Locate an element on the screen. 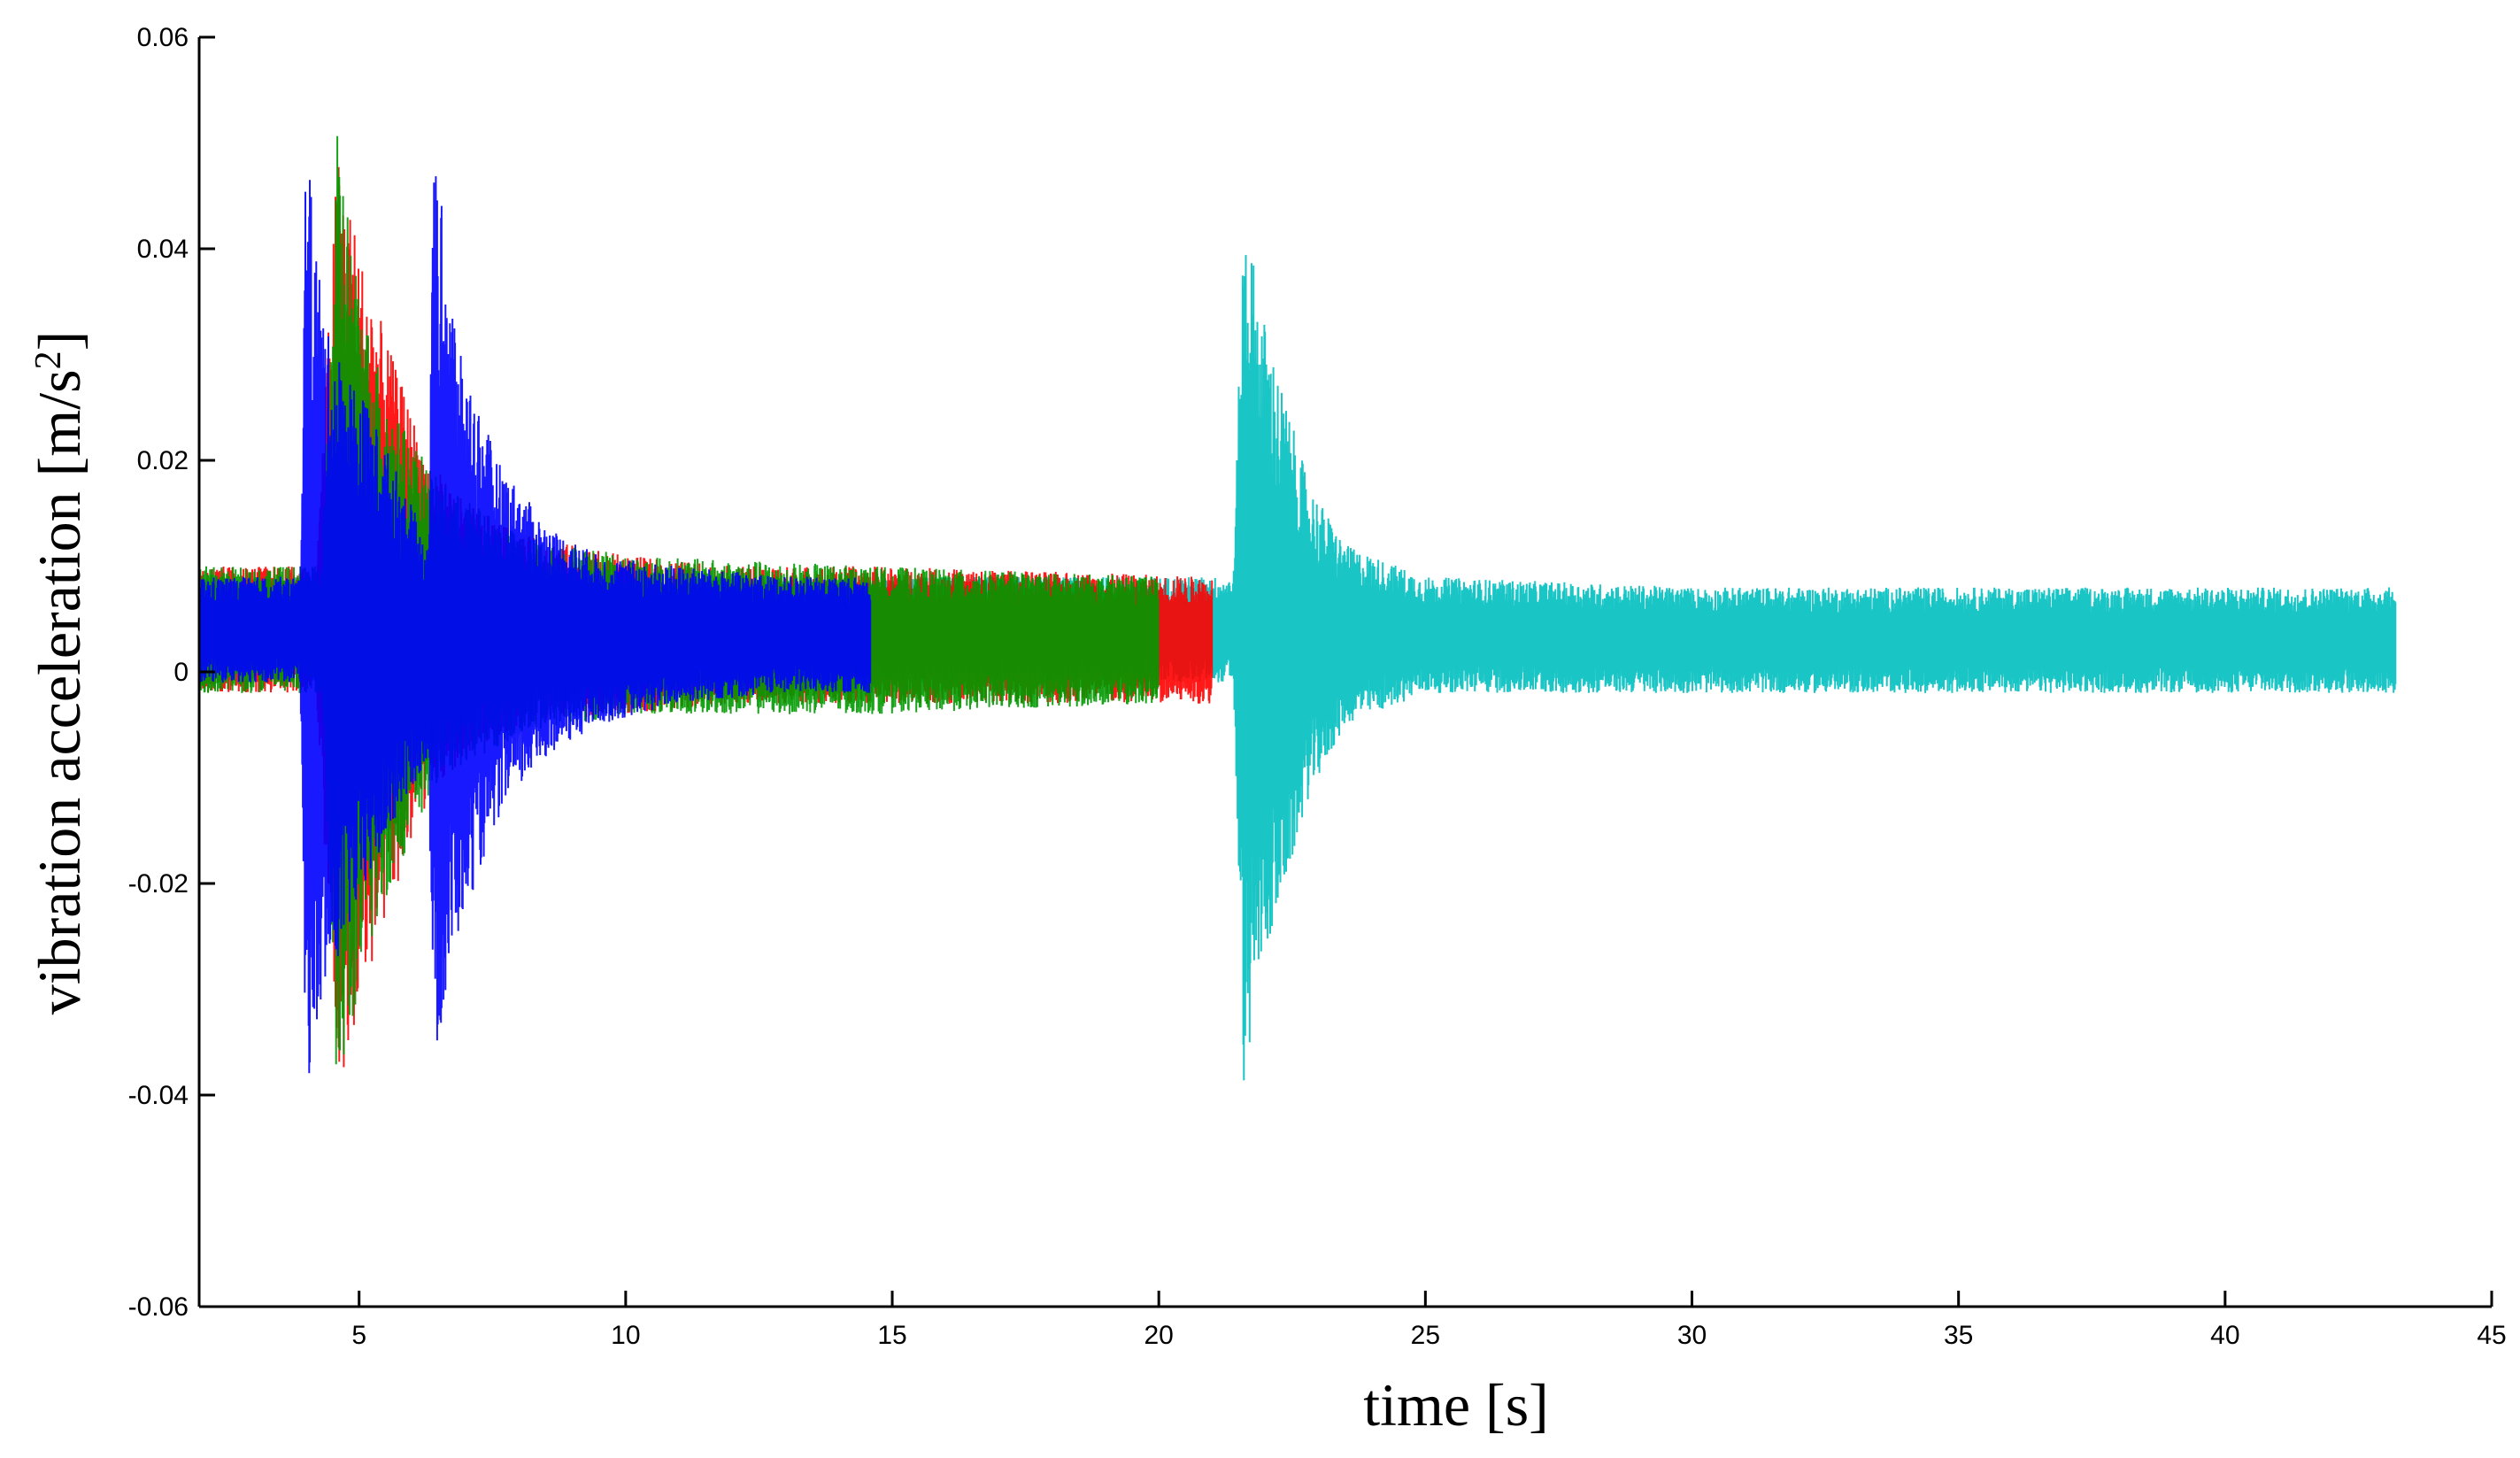 The width and height of the screenshot is (2520, 1458). x-tick-label: 25 is located at coordinates (1425, 1335).